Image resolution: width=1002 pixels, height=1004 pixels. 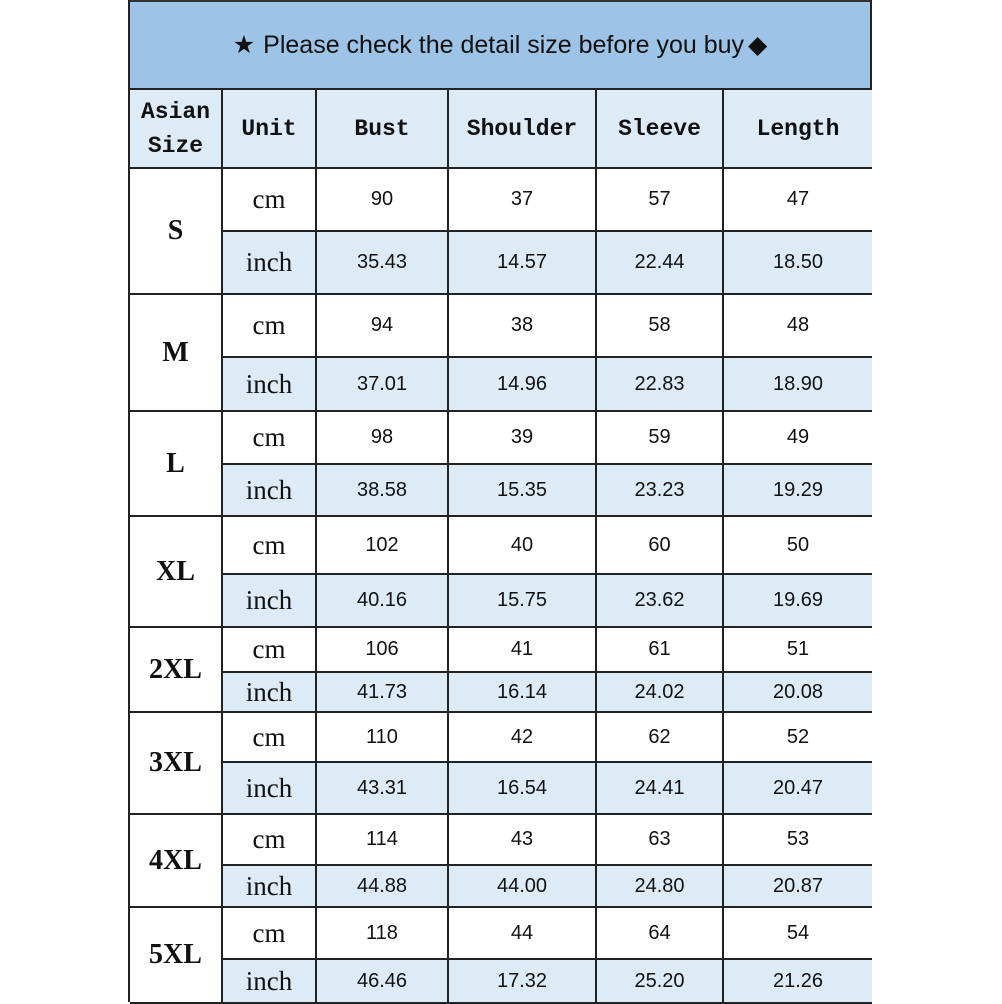 What do you see at coordinates (383, 326) in the screenshot?
I see `value-cm: 94` at bounding box center [383, 326].